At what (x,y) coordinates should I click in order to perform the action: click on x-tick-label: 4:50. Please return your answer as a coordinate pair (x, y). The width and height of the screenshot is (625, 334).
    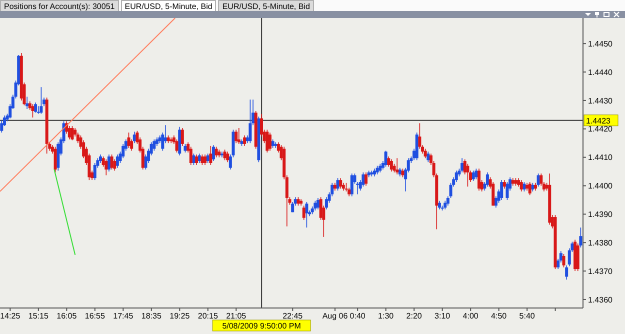
    Looking at the image, I should click on (499, 316).